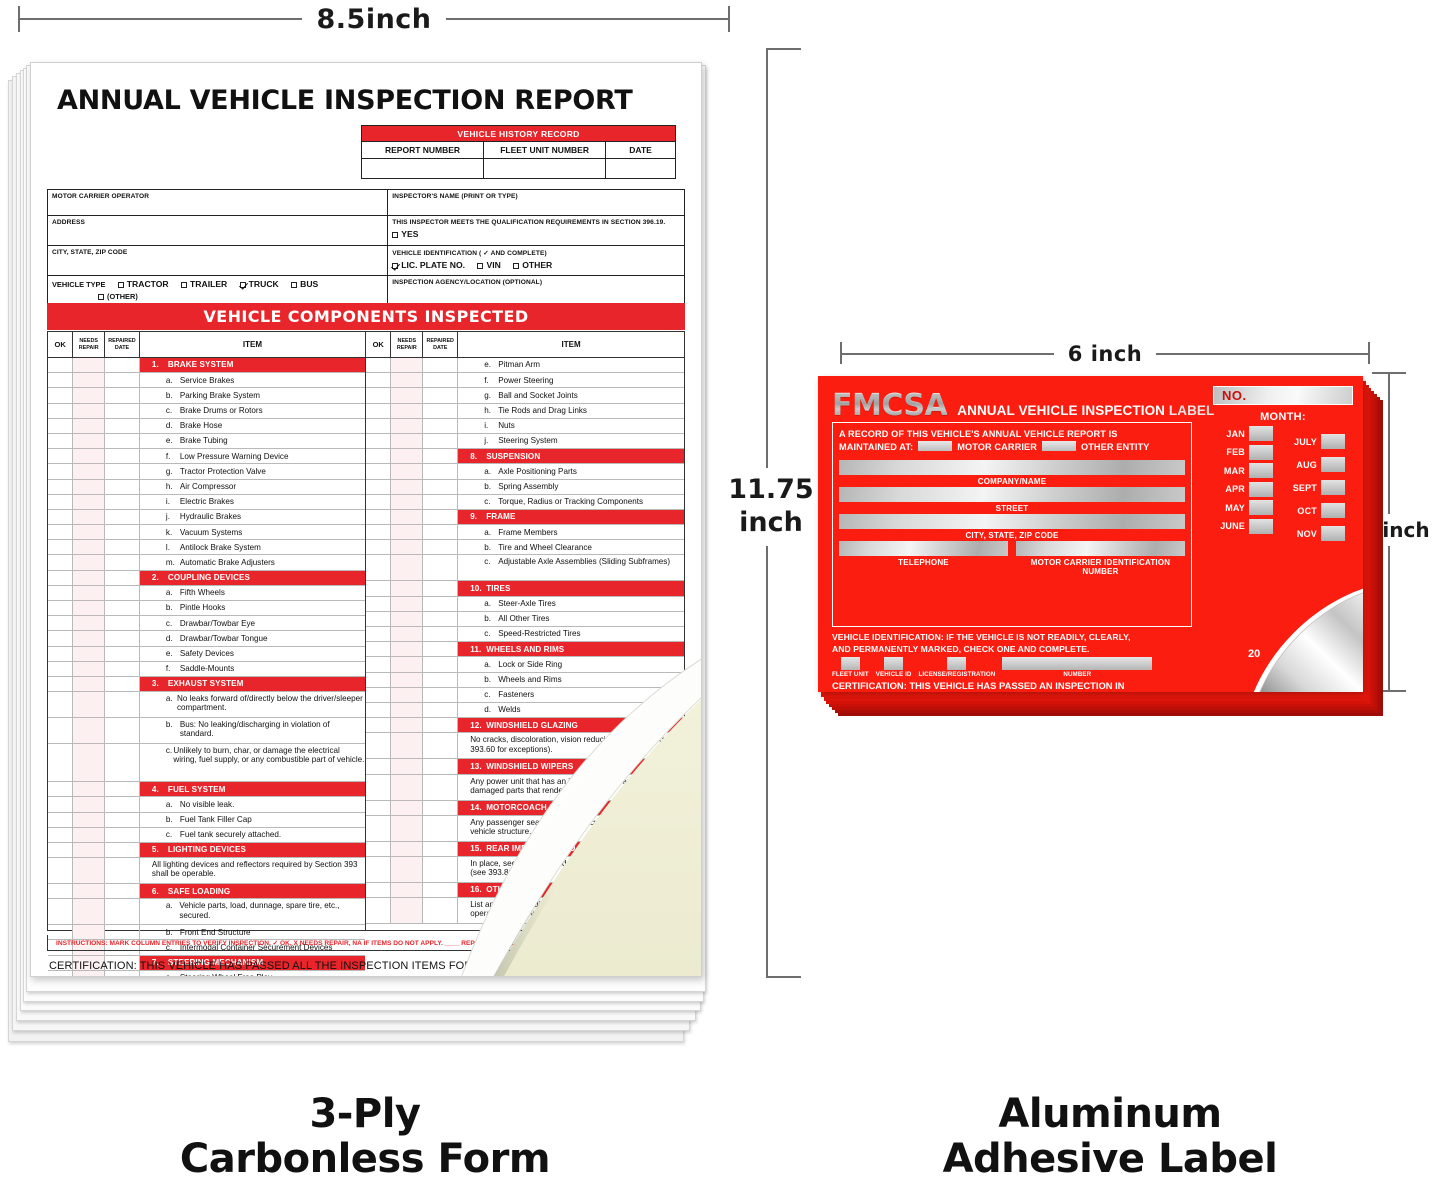 The height and width of the screenshot is (1191, 1445). Describe the element at coordinates (184, 284) in the screenshot. I see `checkbox-trailer` at that location.